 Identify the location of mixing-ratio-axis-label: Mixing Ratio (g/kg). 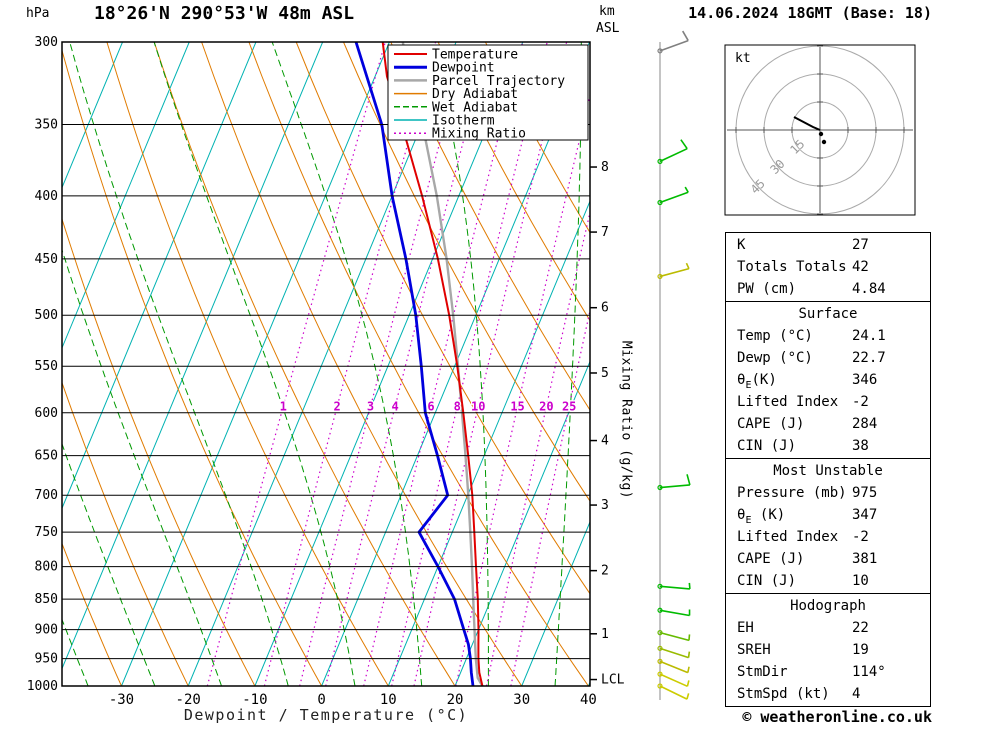
(626, 420).